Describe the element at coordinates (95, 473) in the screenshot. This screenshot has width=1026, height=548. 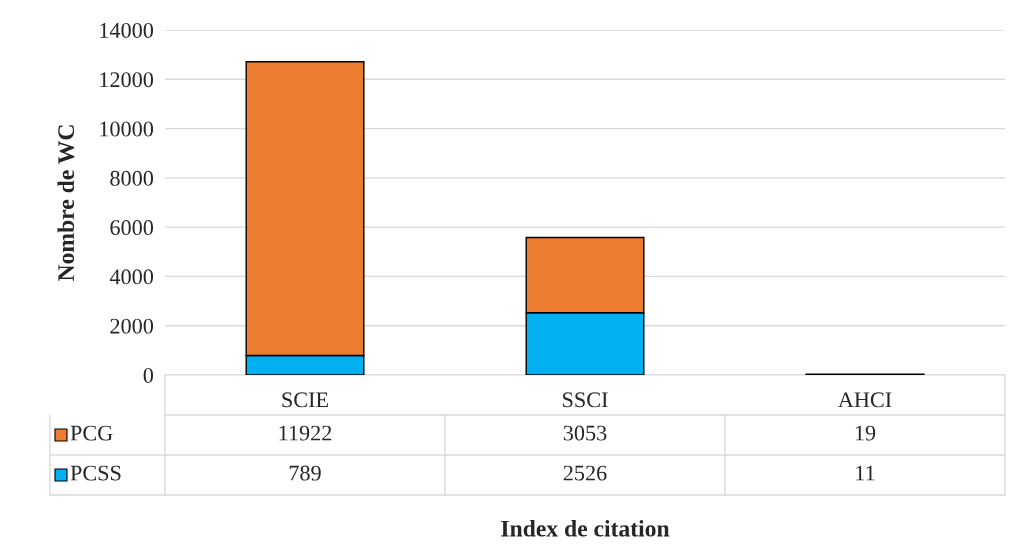
I see `legend-label: PCSS` at that location.